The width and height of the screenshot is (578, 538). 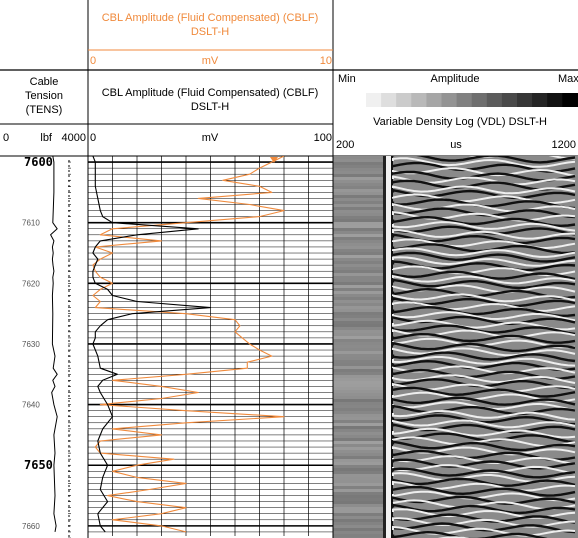 I want to click on tension-track, so click(x=54, y=344).